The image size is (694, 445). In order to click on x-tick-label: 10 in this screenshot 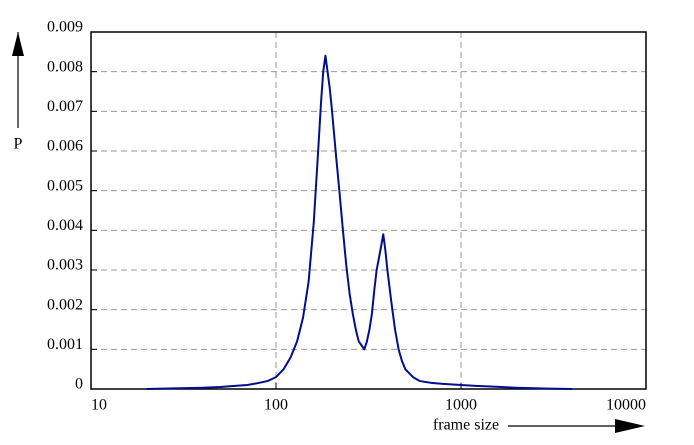, I will do `click(99, 405)`.